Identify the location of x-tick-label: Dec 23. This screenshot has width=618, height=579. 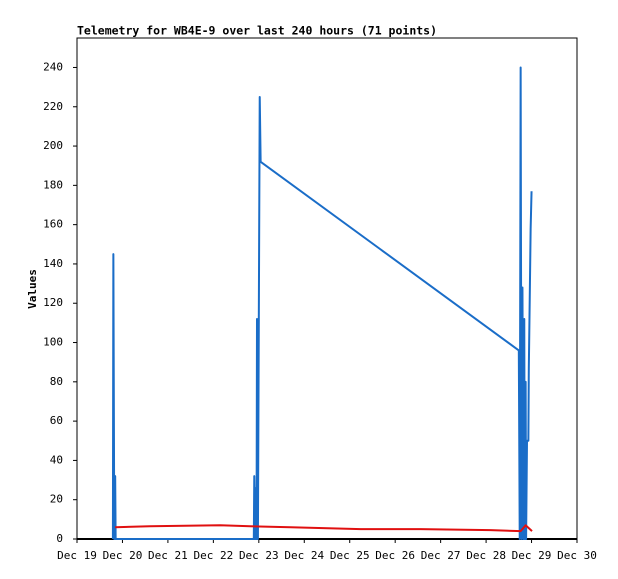
(259, 555).